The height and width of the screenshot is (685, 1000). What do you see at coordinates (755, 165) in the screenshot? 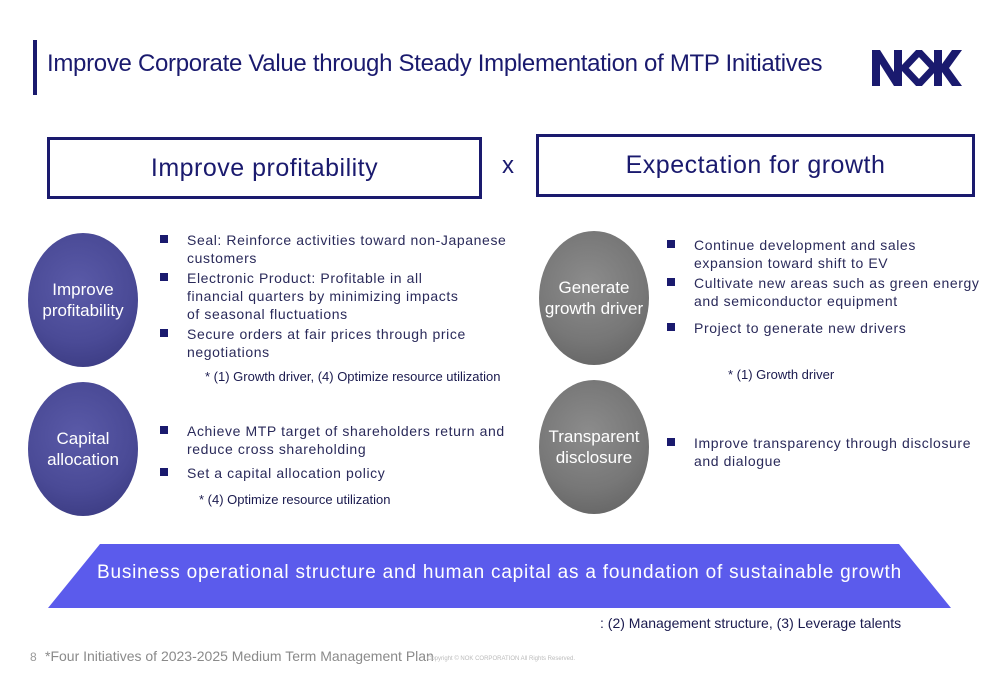
I see `expectation-for-growth-box: Expectation for growth` at bounding box center [755, 165].